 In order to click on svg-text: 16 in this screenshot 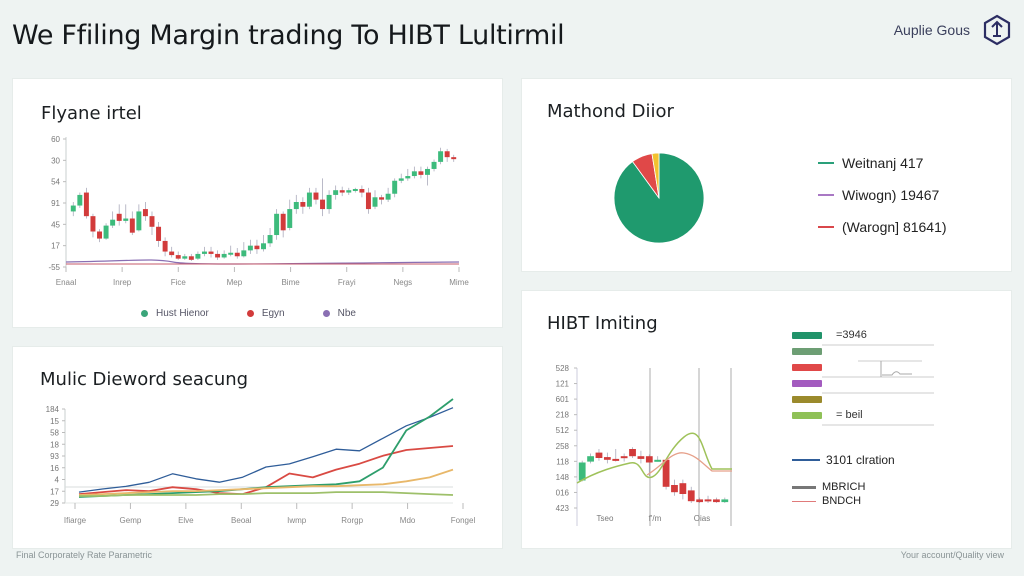, I will do `click(54, 468)`.